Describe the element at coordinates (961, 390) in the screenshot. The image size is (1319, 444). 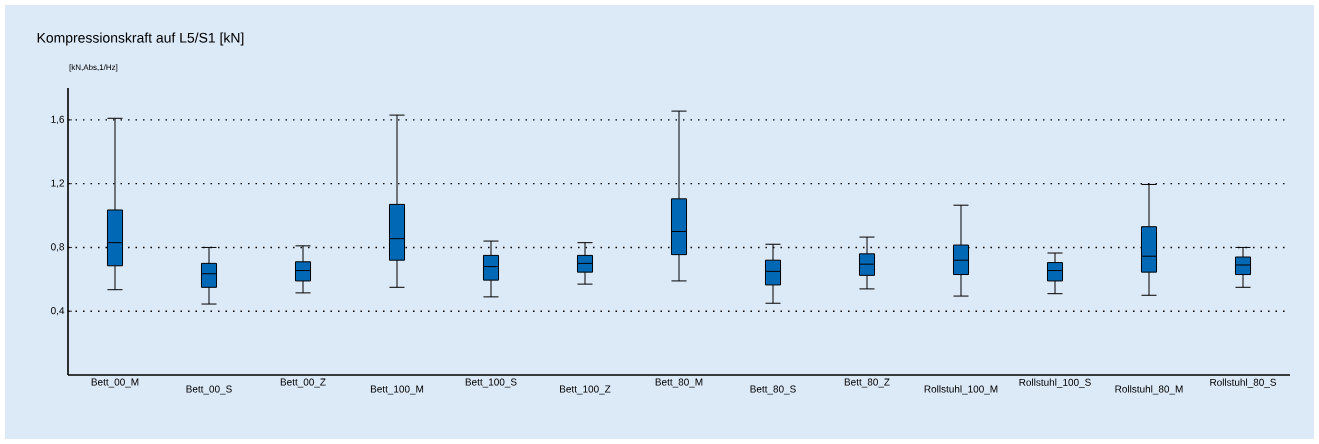
I see `x-tick-label: Rollstuhl_100_M` at that location.